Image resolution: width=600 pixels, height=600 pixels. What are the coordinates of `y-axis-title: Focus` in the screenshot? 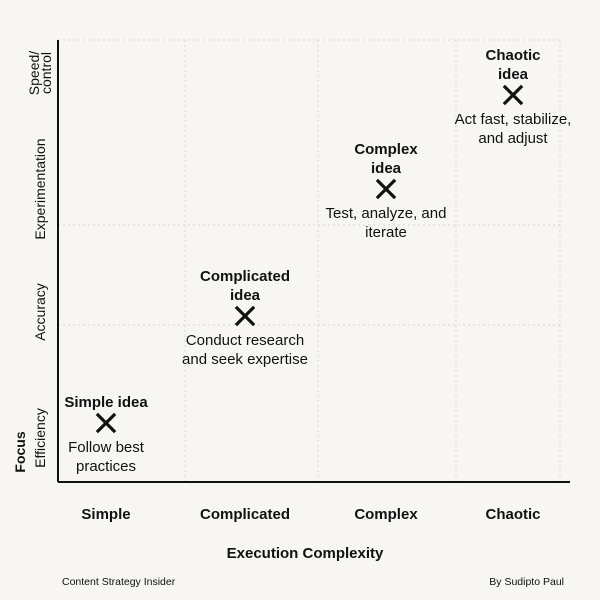 It's located at (20, 451).